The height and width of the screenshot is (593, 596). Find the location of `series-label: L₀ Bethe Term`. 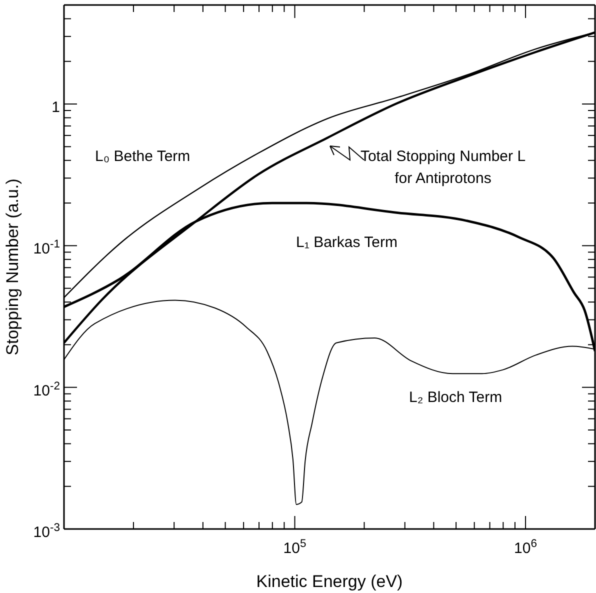

series-label: L₀ Bethe Term is located at coordinates (142, 156).